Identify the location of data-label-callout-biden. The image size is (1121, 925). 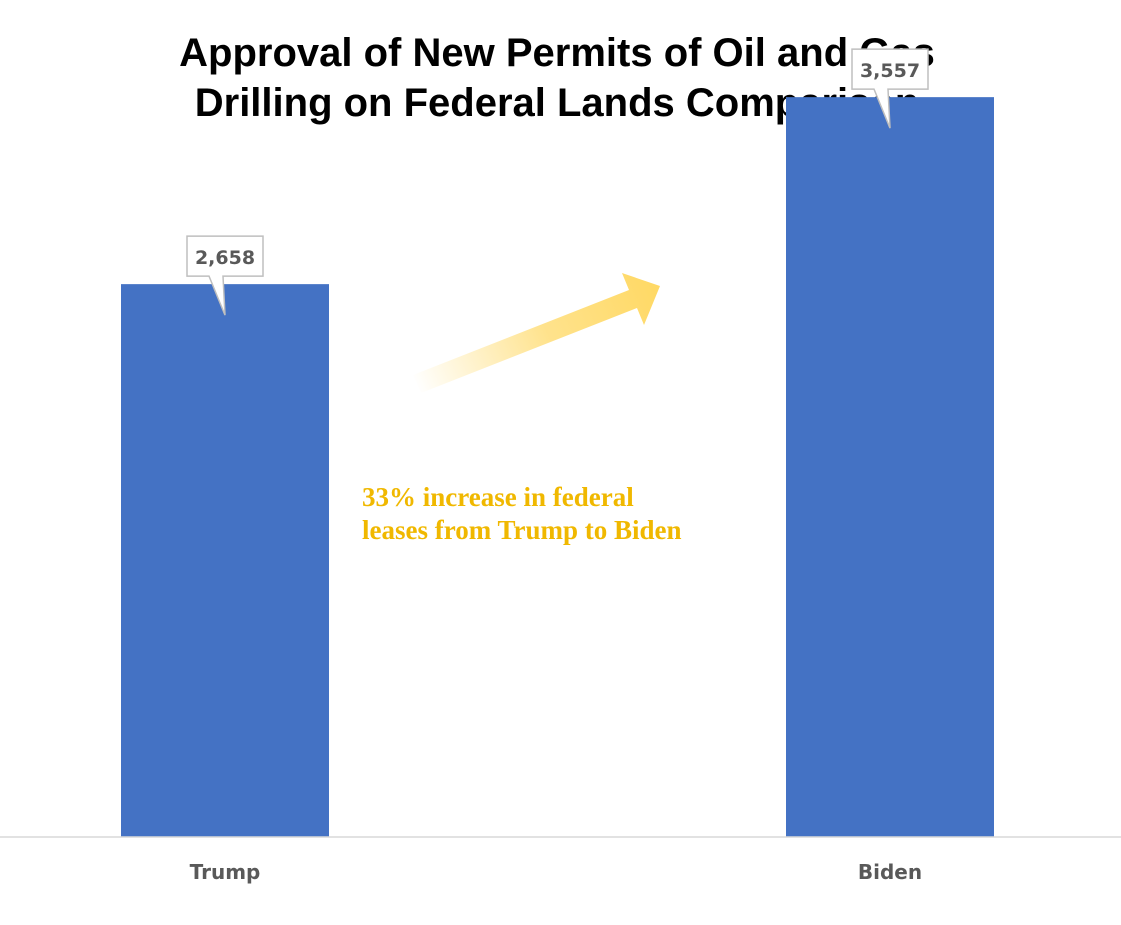
(890, 88).